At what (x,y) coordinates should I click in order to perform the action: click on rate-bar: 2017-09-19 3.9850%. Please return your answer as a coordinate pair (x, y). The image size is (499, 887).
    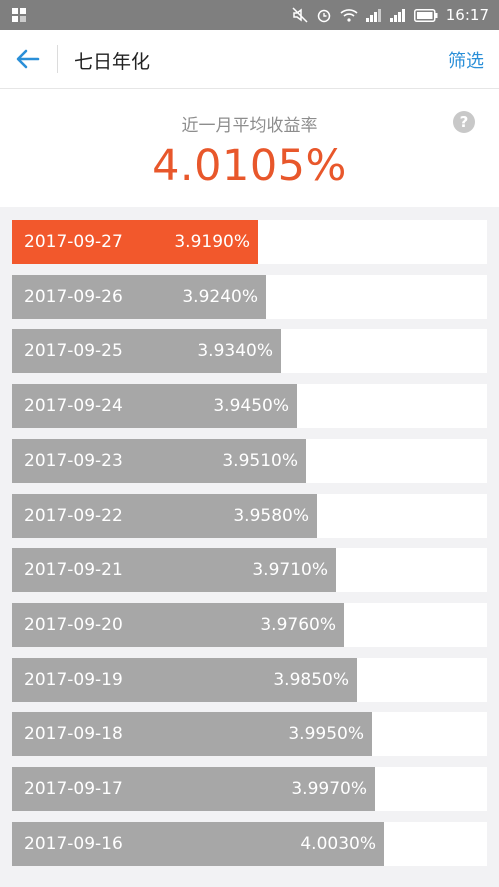
    Looking at the image, I should click on (184, 680).